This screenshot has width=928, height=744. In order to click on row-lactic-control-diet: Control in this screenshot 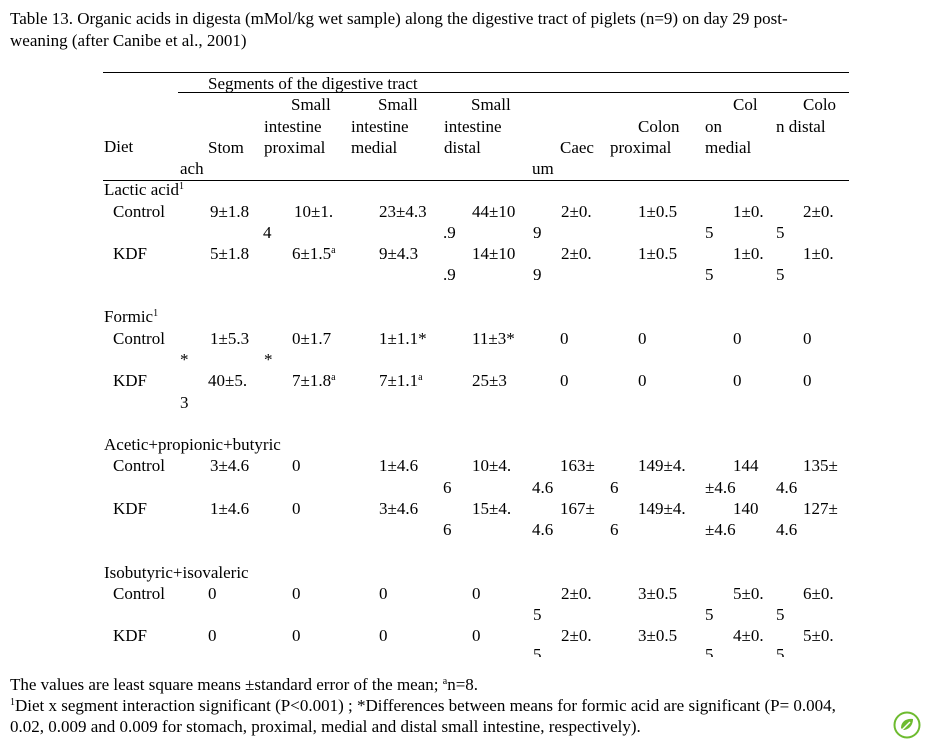, I will do `click(139, 211)`.